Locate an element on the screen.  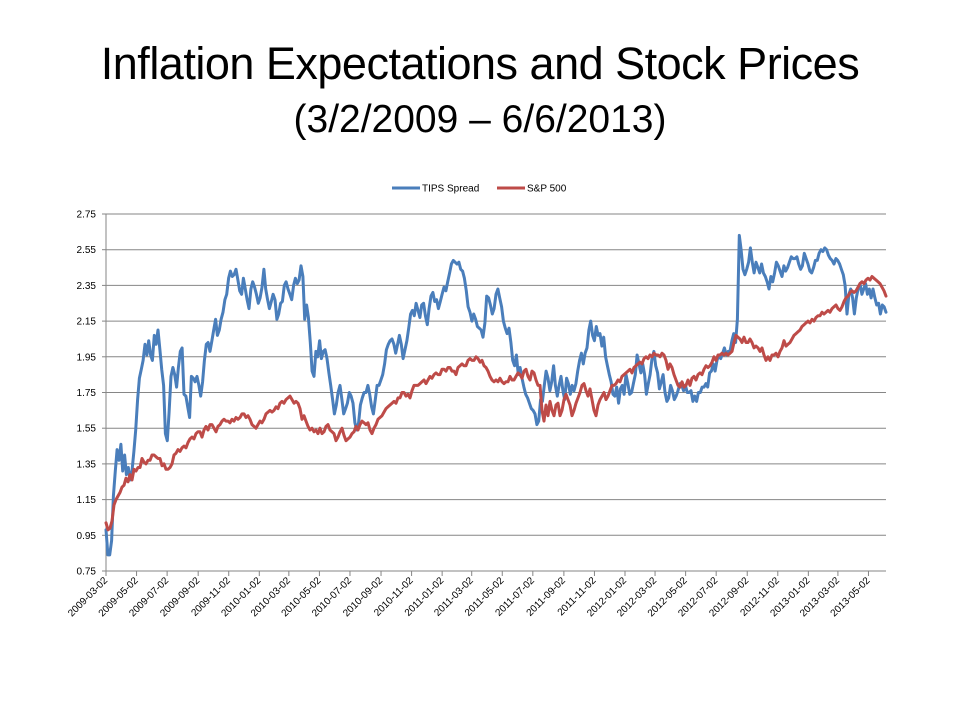
y-tick-label: 1.35 is located at coordinates (87, 464).